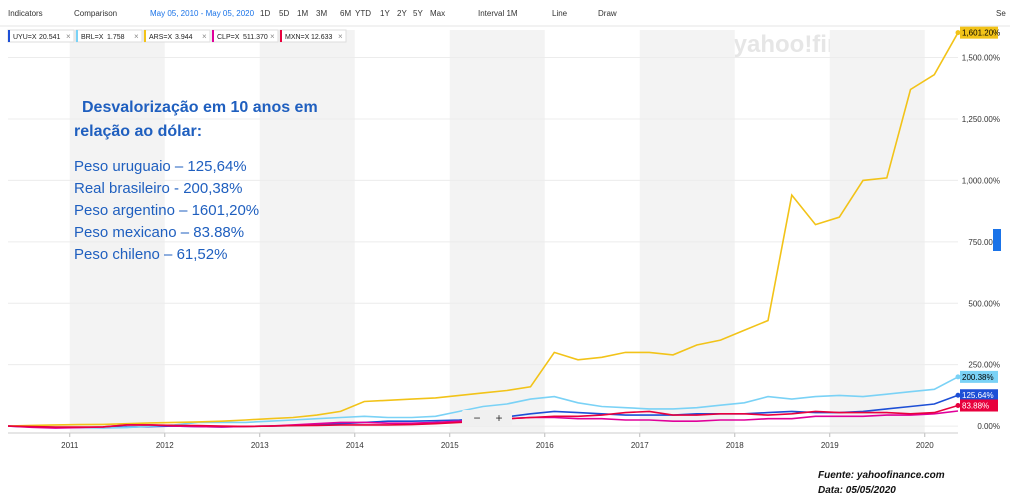 The image size is (1024, 504). I want to click on indicators-button: Indicators, so click(25, 13).